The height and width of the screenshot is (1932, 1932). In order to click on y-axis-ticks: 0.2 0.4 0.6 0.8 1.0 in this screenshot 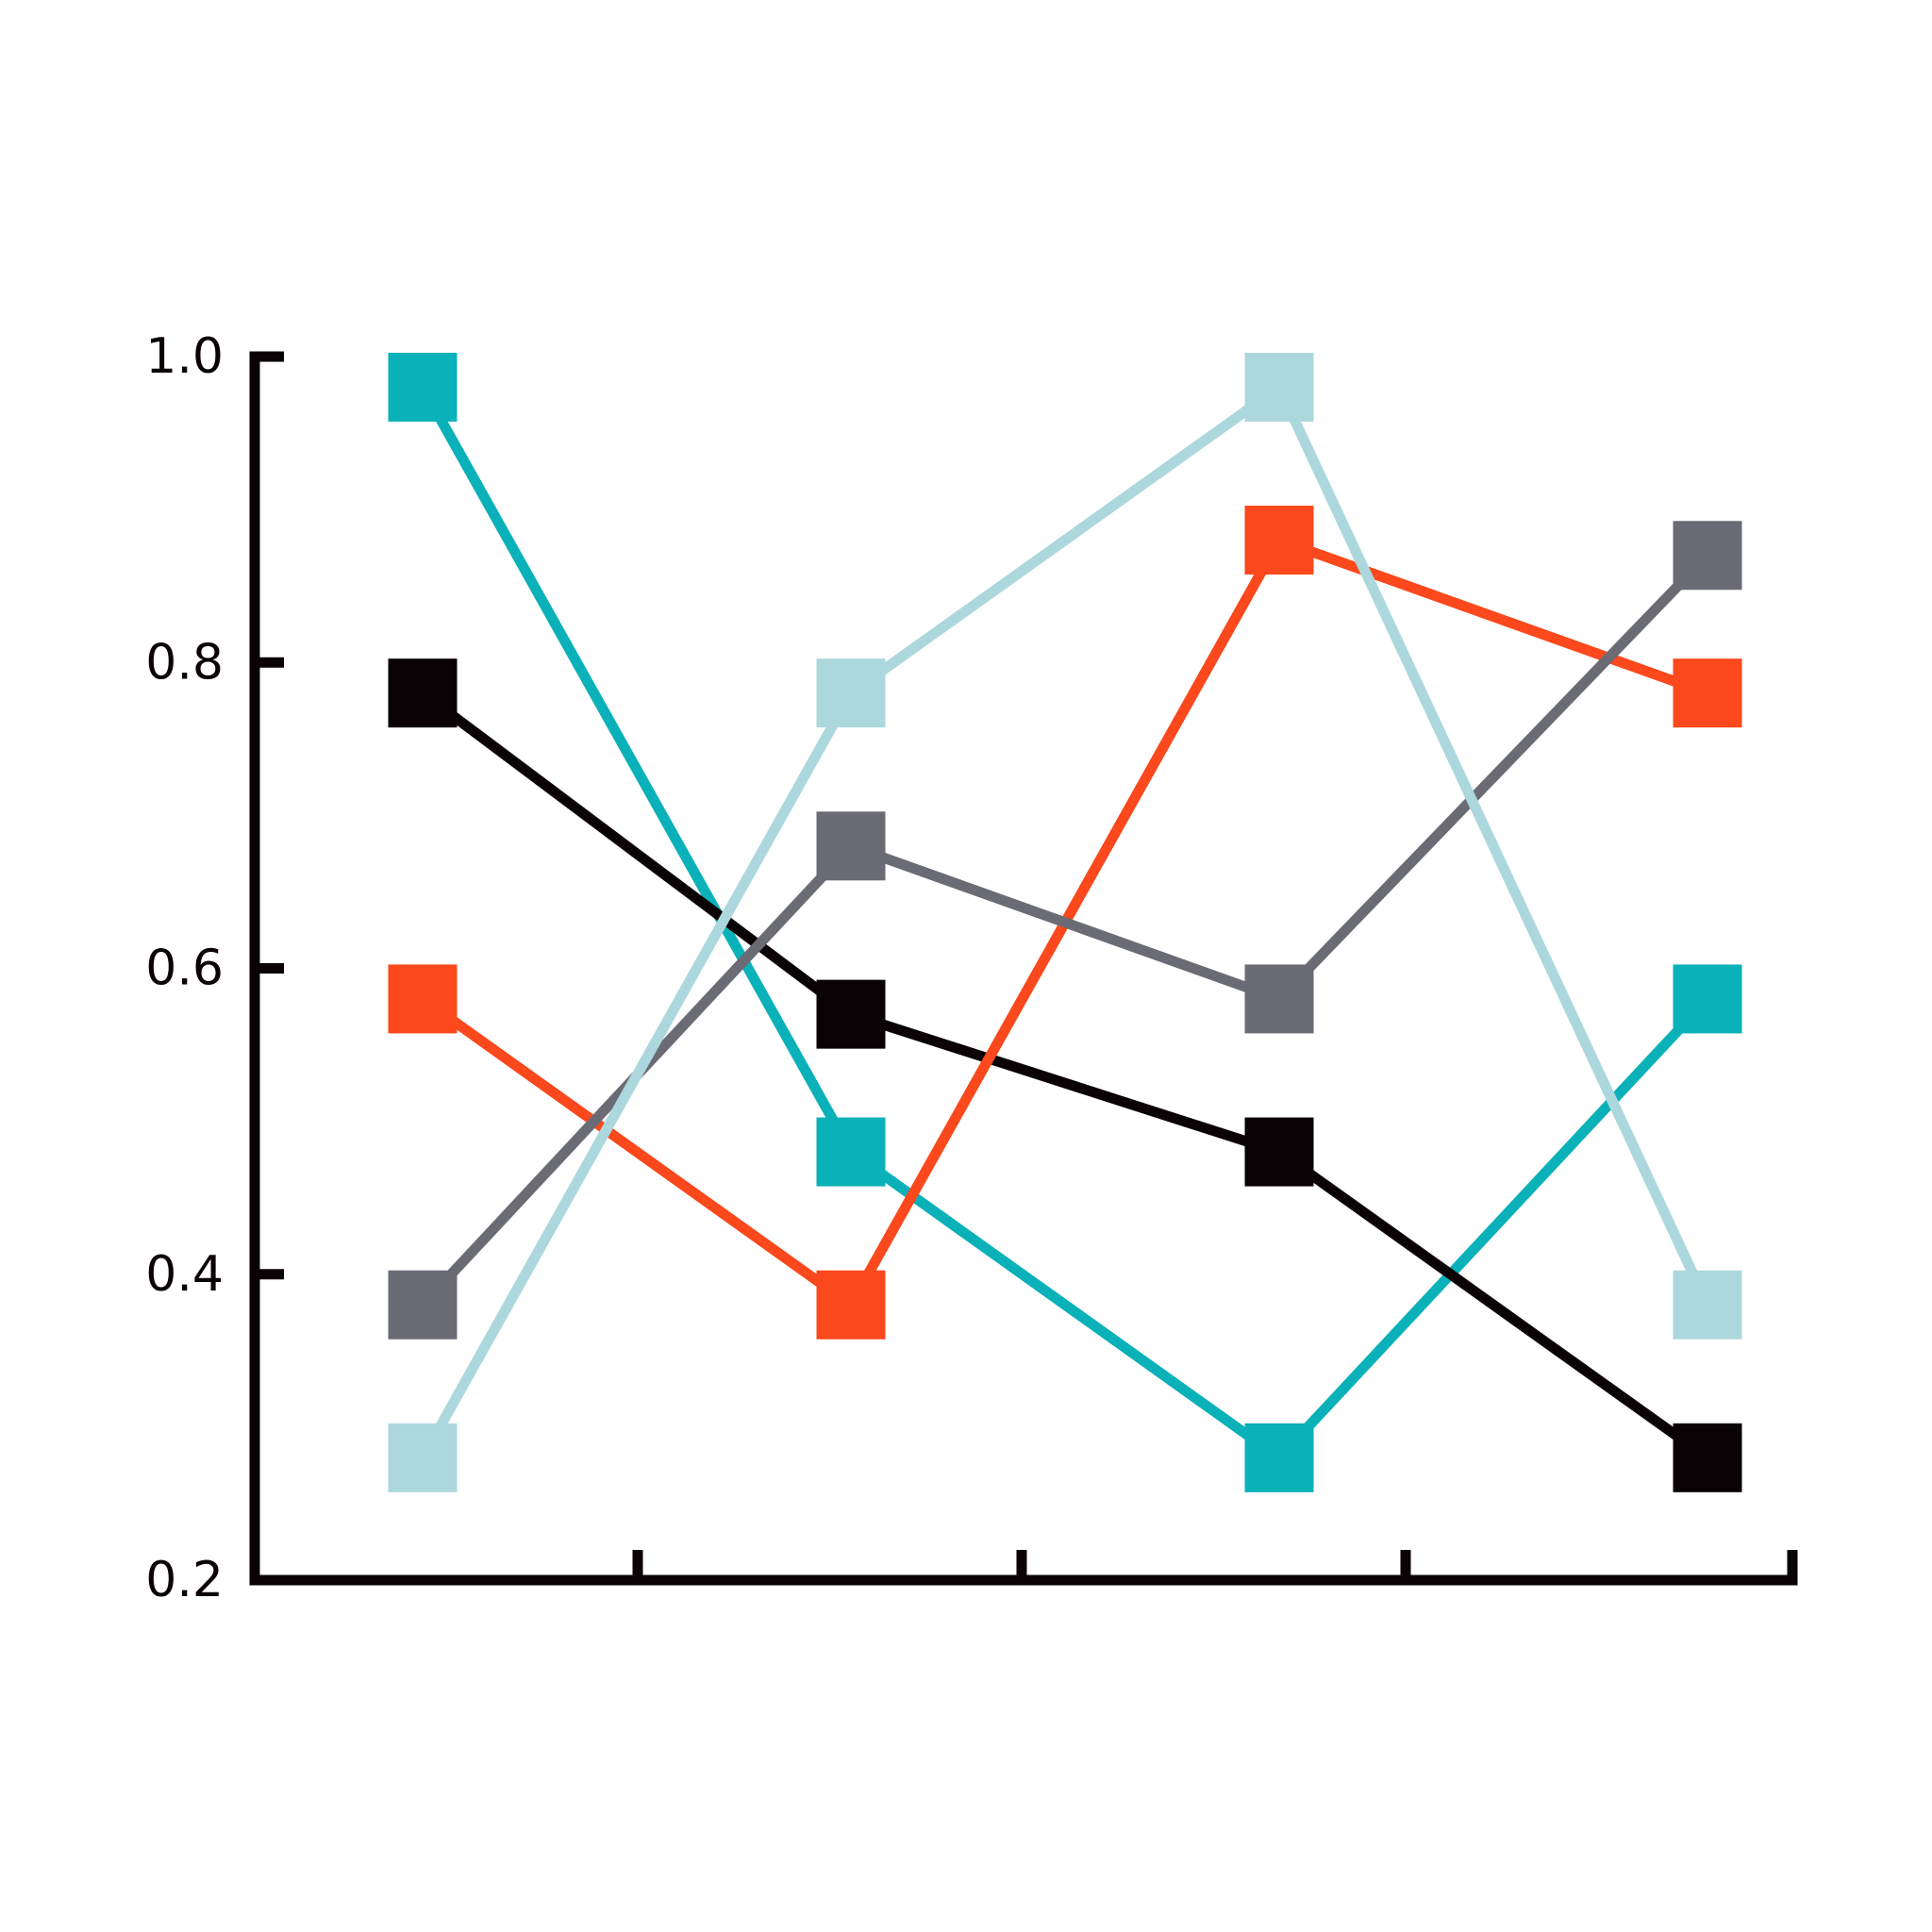, I will do `click(214, 968)`.